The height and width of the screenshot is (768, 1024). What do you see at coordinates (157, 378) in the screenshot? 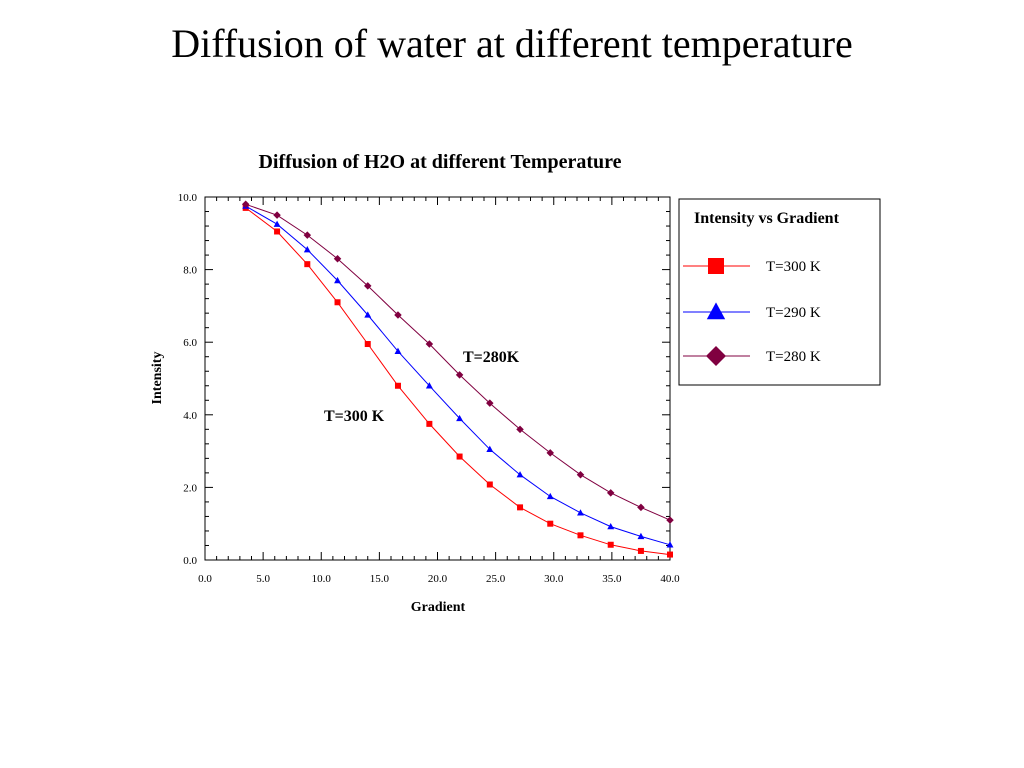
I see `y-axis-label: Intensity` at bounding box center [157, 378].